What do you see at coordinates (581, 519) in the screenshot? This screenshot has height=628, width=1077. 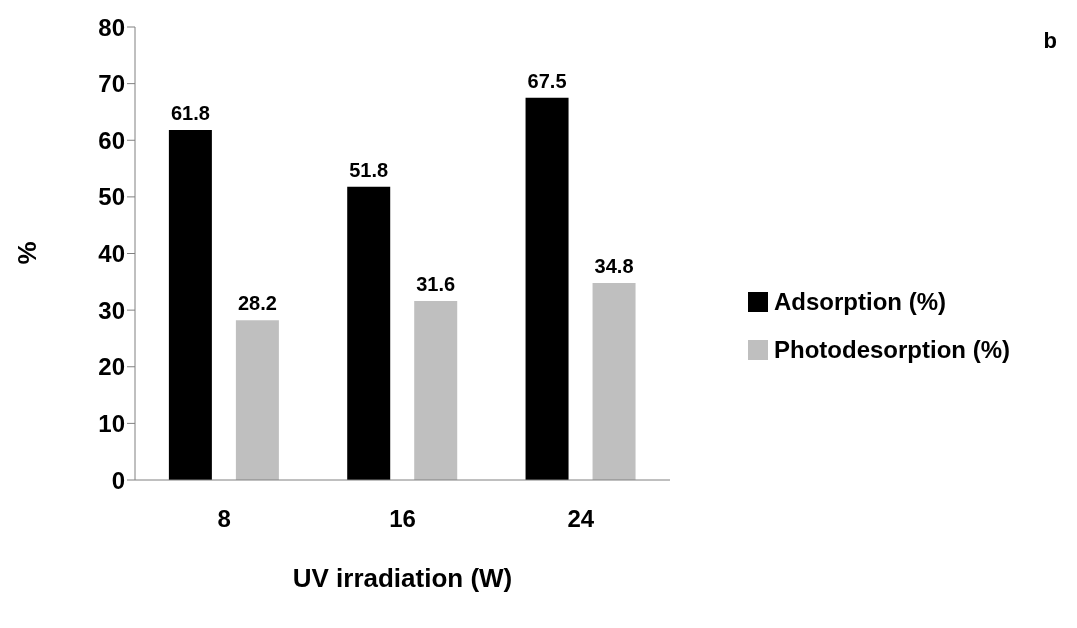 I see `x-tick-label: 24` at bounding box center [581, 519].